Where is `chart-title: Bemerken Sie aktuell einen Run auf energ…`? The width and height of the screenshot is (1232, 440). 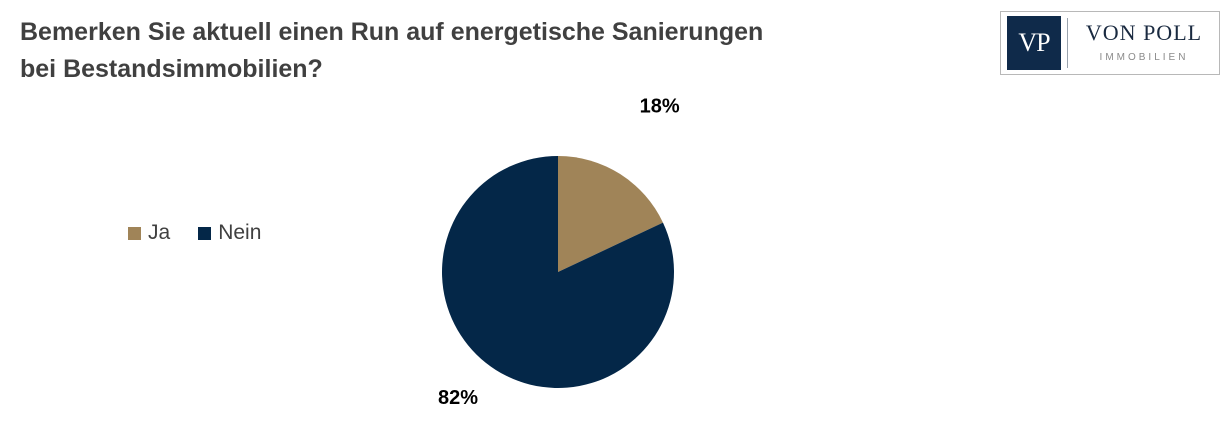
chart-title: Bemerken Sie aktuell einen Run auf energ… is located at coordinates (470, 51).